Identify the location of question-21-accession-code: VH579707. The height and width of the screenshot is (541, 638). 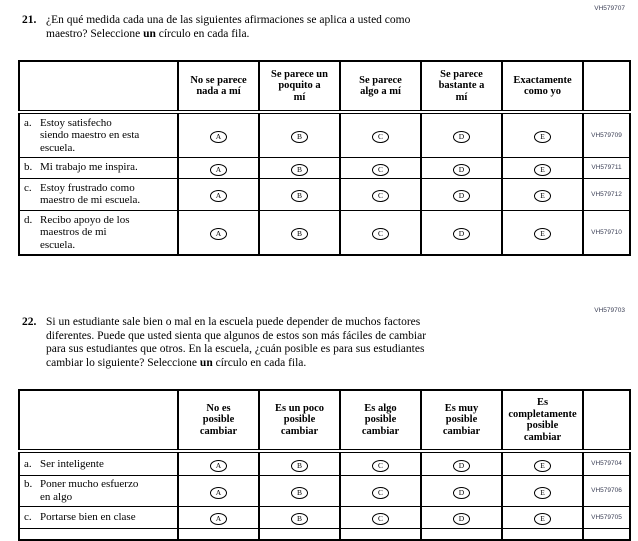
(609, 8).